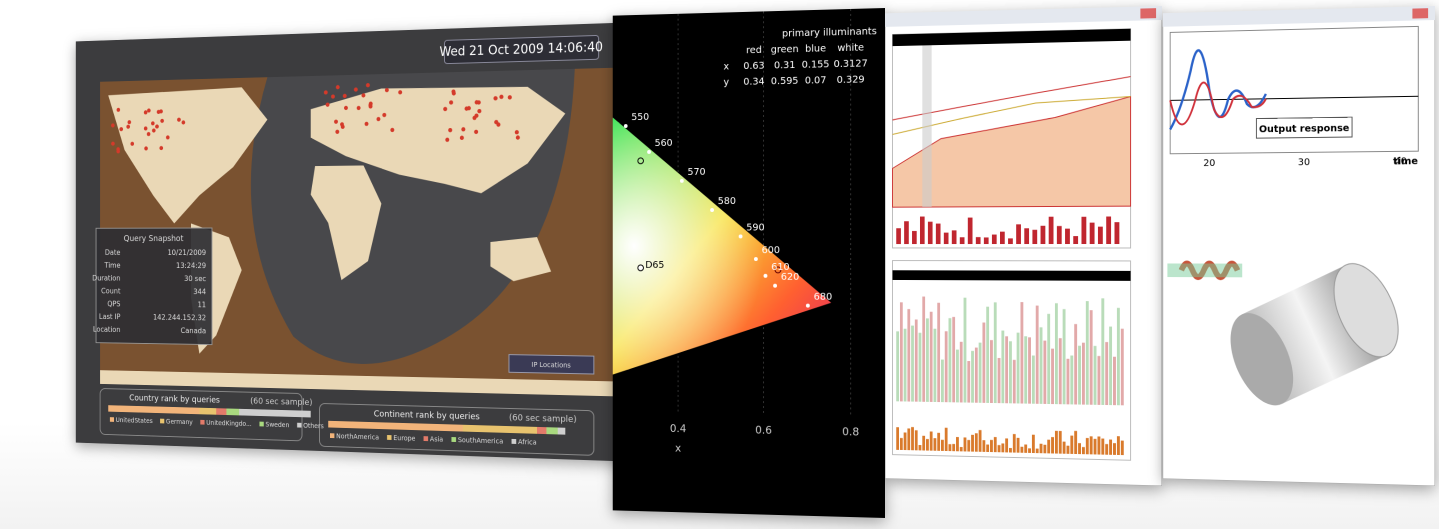  Describe the element at coordinates (187, 252) in the screenshot. I see `row-value: 10/21/2009` at that location.